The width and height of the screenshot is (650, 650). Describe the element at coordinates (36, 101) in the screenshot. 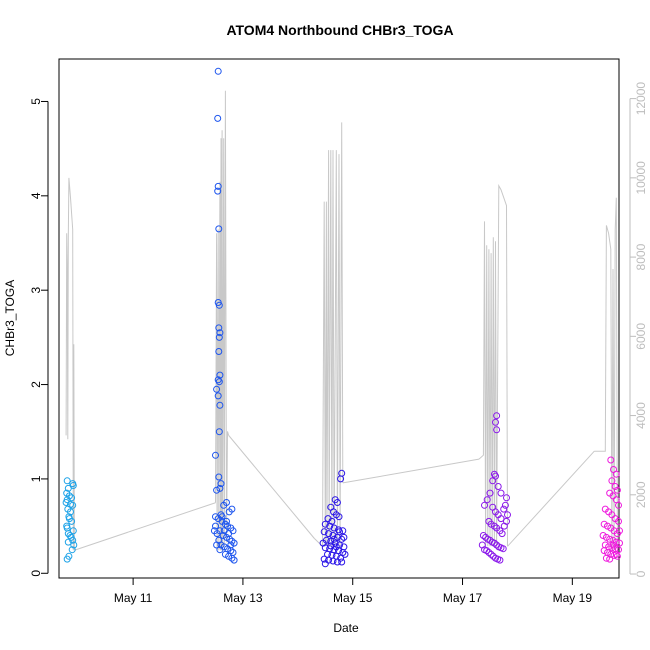

I see `left-tick-label: 5` at that location.